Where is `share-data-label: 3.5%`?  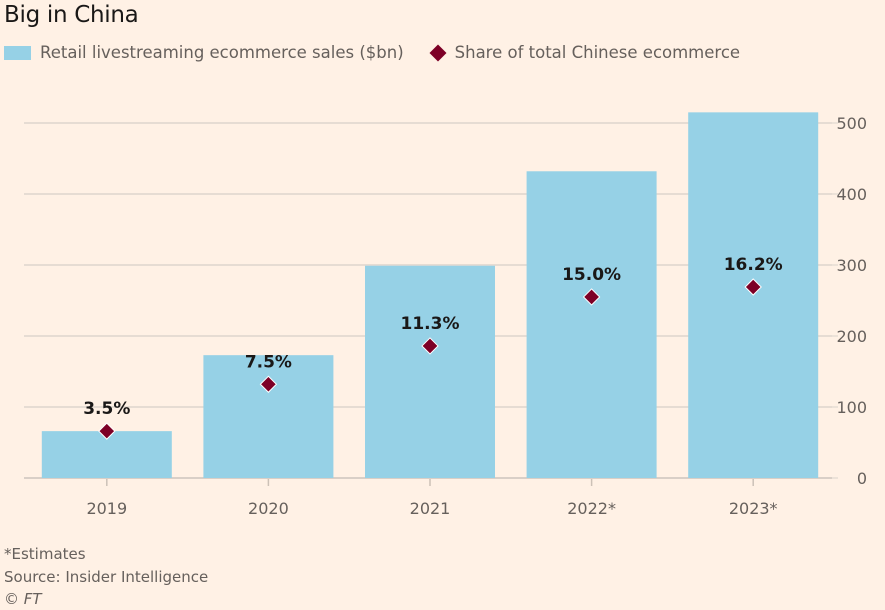
share-data-label: 3.5% is located at coordinates (106, 409).